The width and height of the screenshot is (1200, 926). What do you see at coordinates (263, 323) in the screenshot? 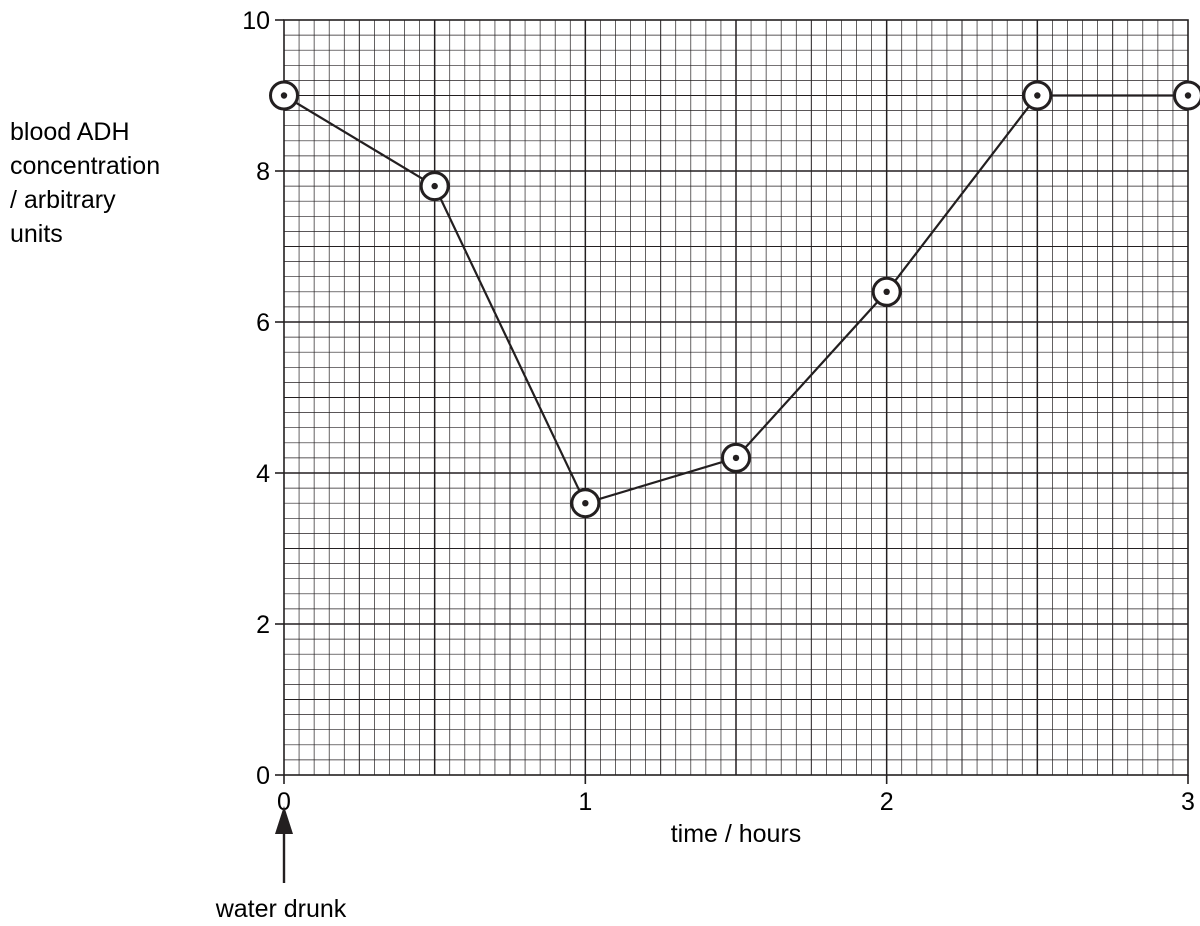
I see `y-tick-label: 6` at bounding box center [263, 323].